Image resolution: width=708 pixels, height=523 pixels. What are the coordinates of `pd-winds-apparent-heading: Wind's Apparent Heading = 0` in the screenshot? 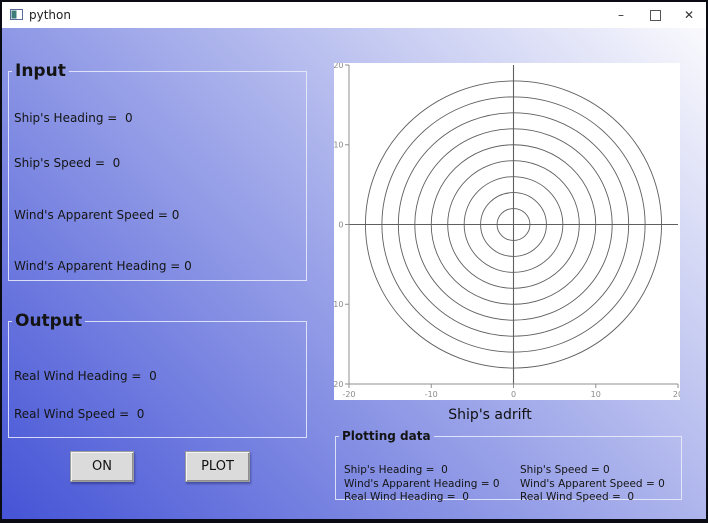 It's located at (422, 483).